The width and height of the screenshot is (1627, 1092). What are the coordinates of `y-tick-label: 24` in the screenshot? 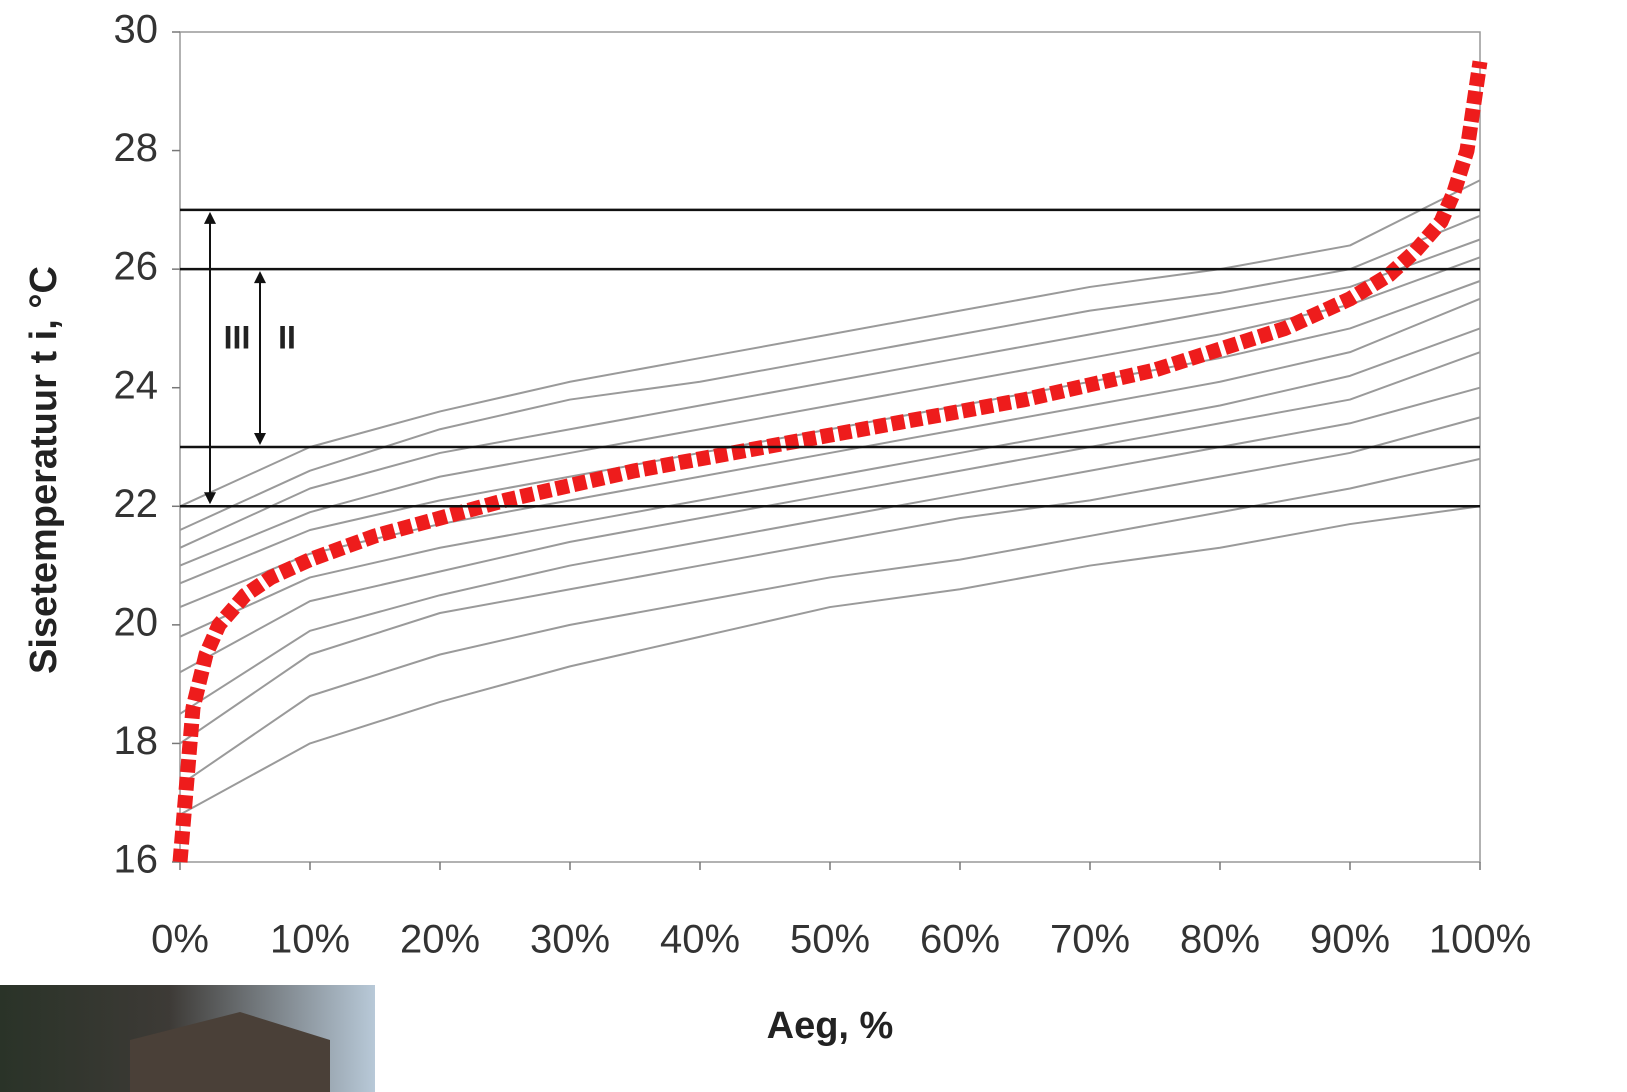 It's located at (136, 385).